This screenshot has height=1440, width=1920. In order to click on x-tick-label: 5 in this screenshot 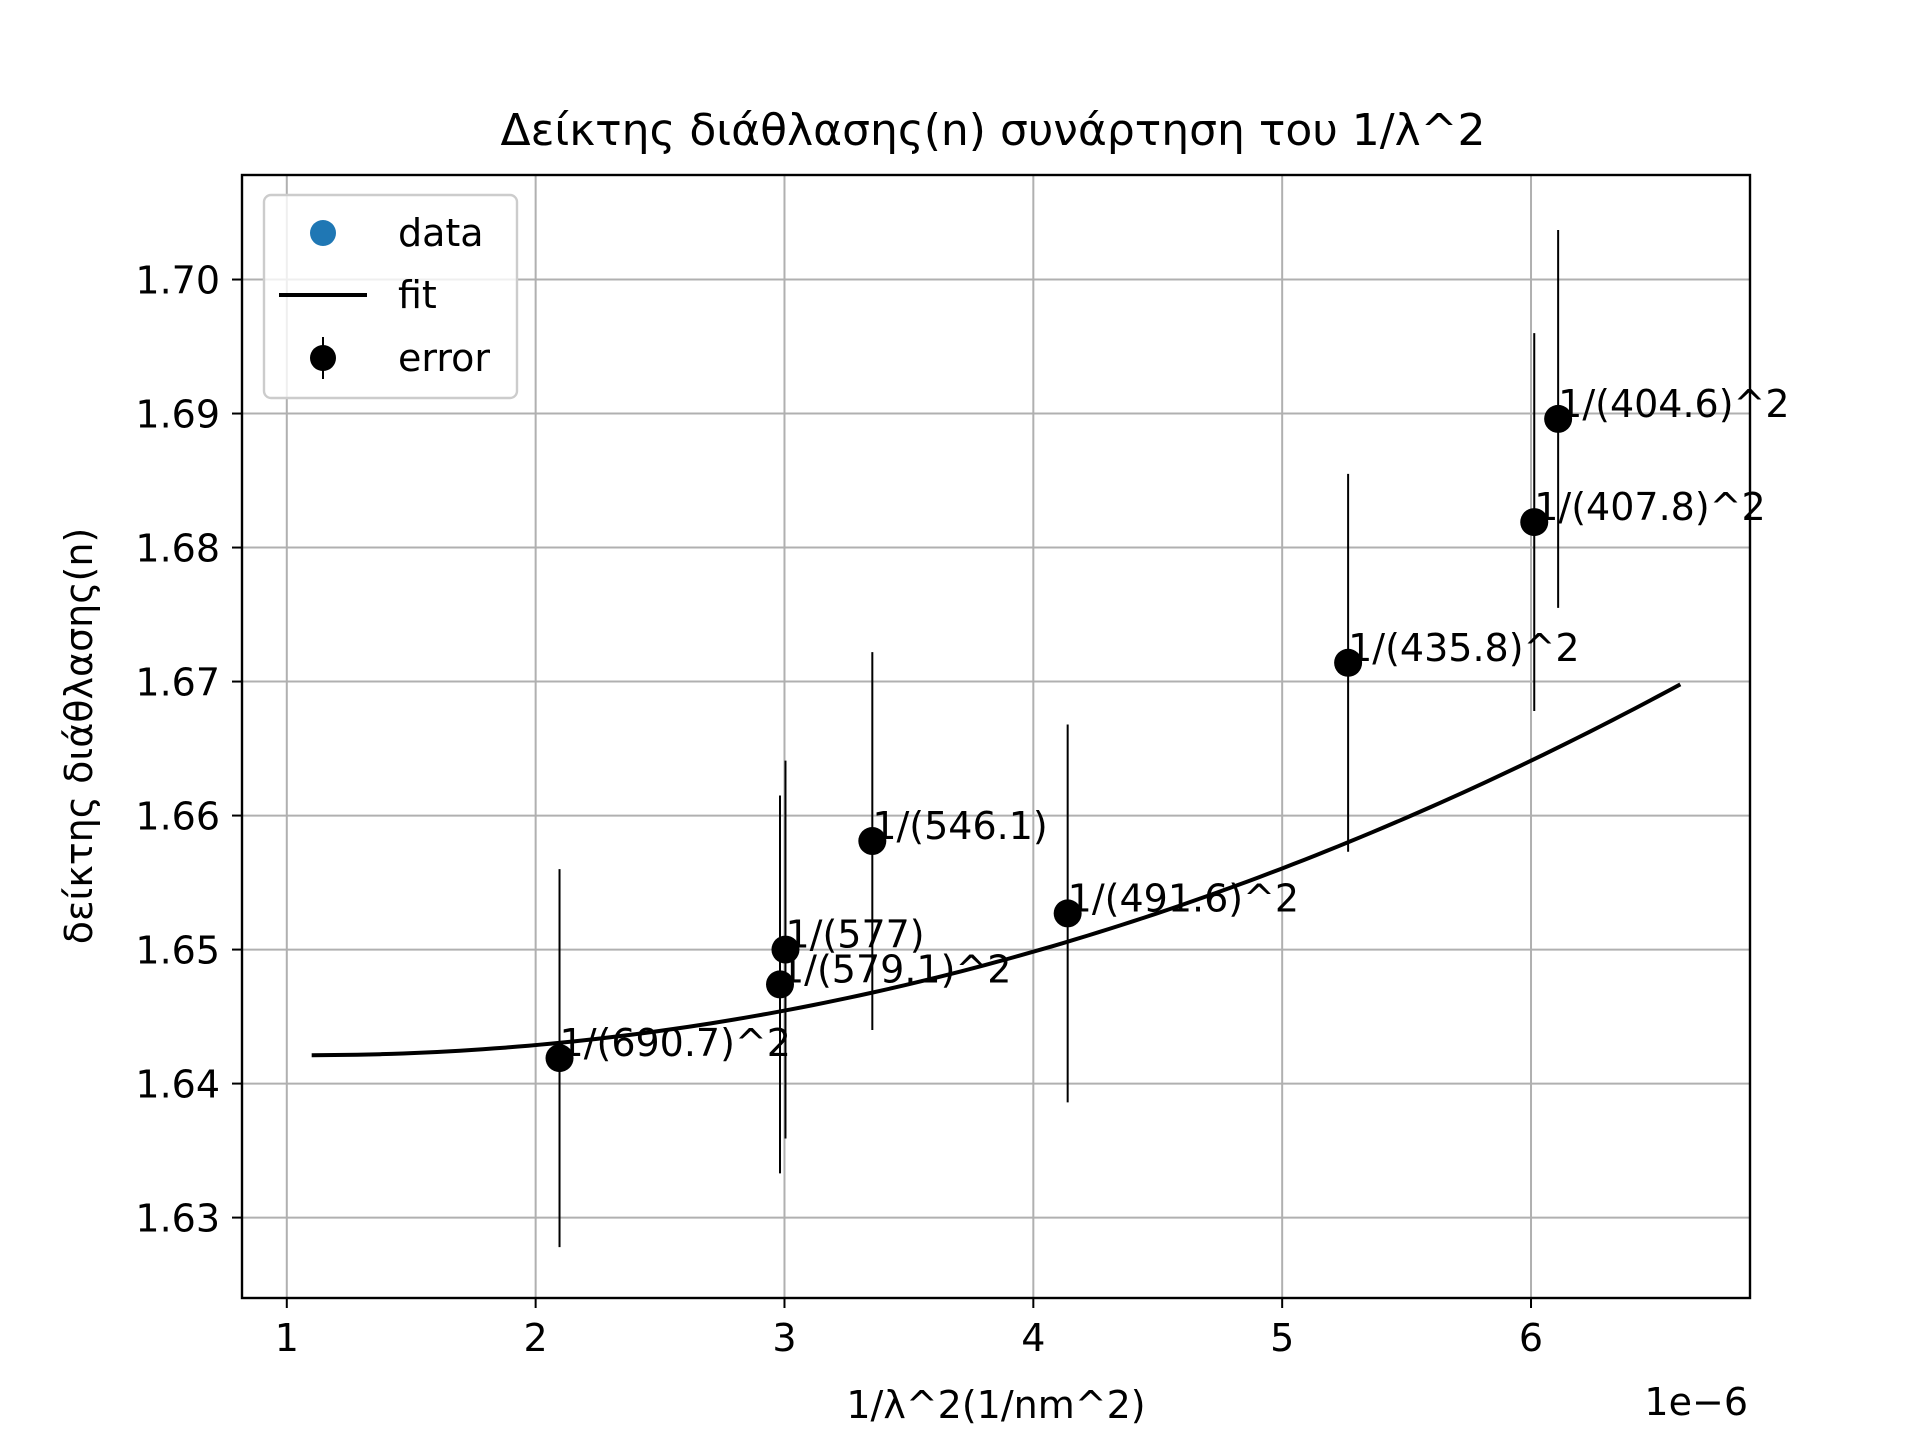, I will do `click(1282, 1338)`.